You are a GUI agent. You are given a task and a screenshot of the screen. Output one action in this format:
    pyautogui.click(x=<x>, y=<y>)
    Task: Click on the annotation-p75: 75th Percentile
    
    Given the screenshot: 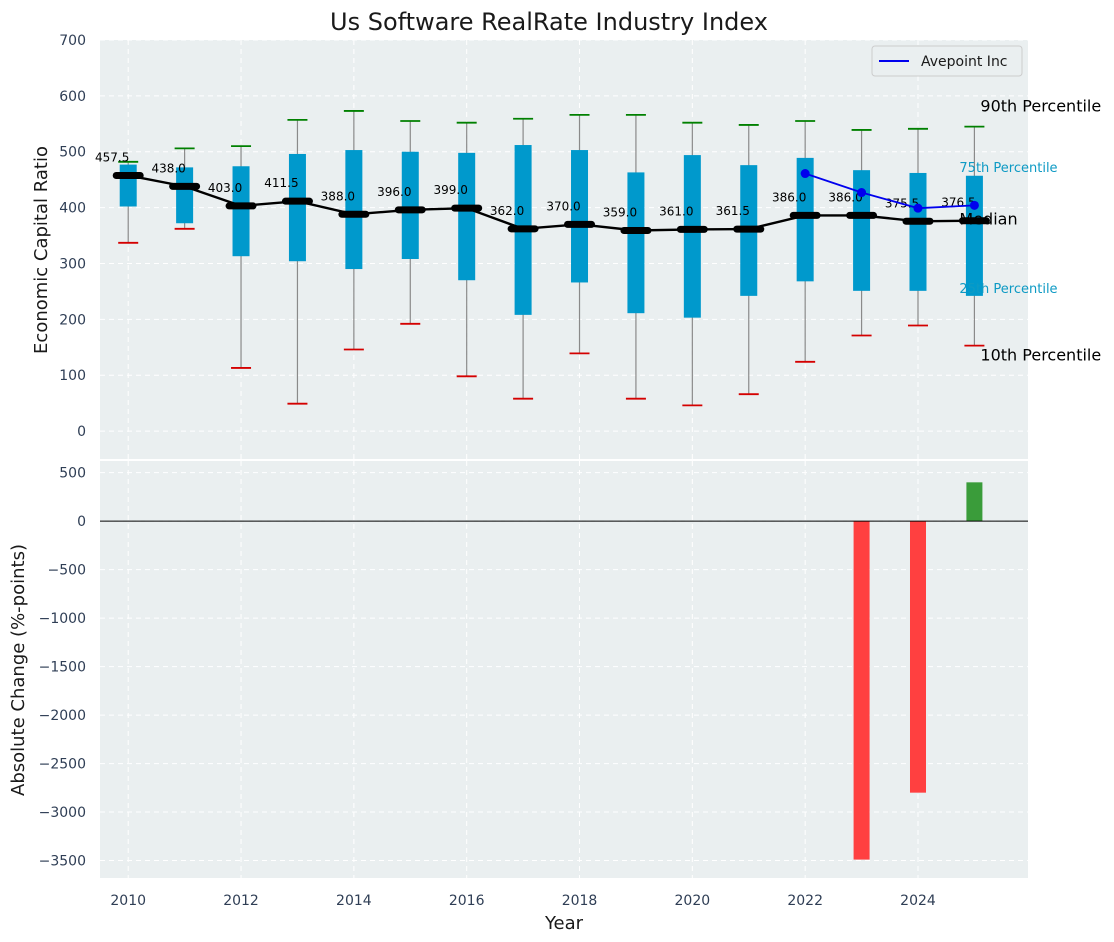 What is the action you would take?
    pyautogui.click(x=1008, y=168)
    